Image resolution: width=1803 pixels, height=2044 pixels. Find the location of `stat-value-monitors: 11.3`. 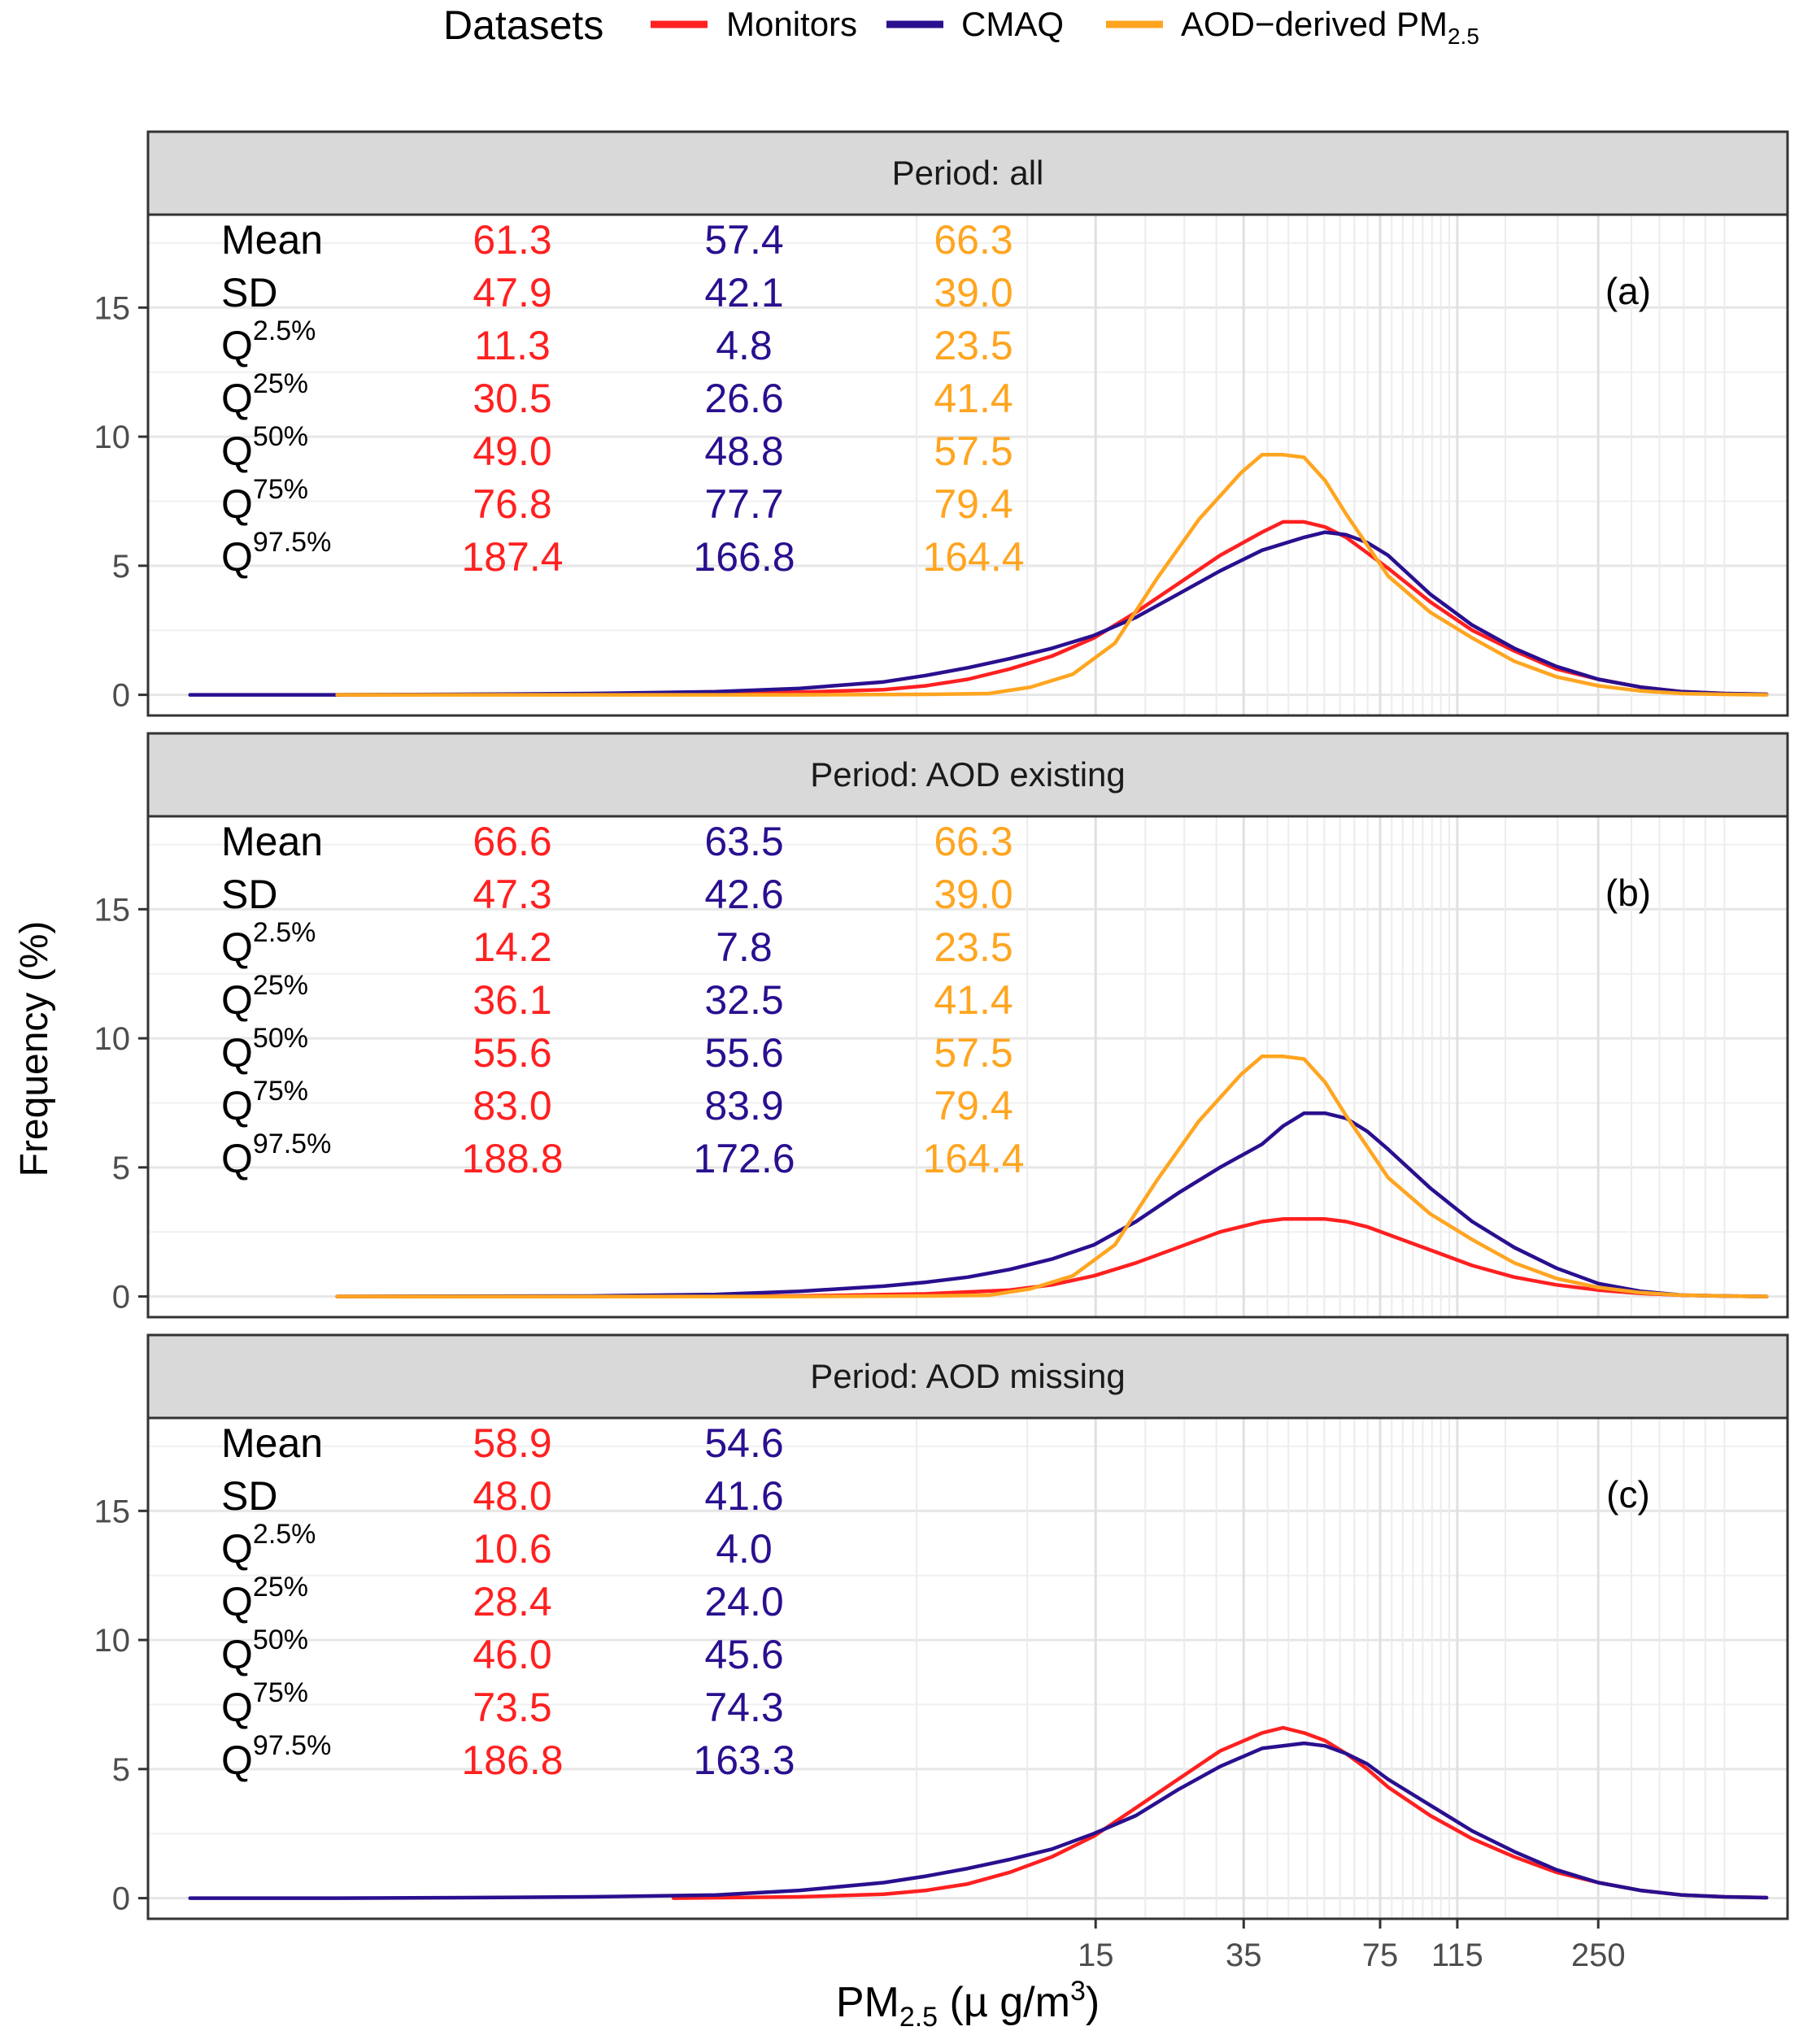

stat-value-monitors: 11.3 is located at coordinates (512, 345).